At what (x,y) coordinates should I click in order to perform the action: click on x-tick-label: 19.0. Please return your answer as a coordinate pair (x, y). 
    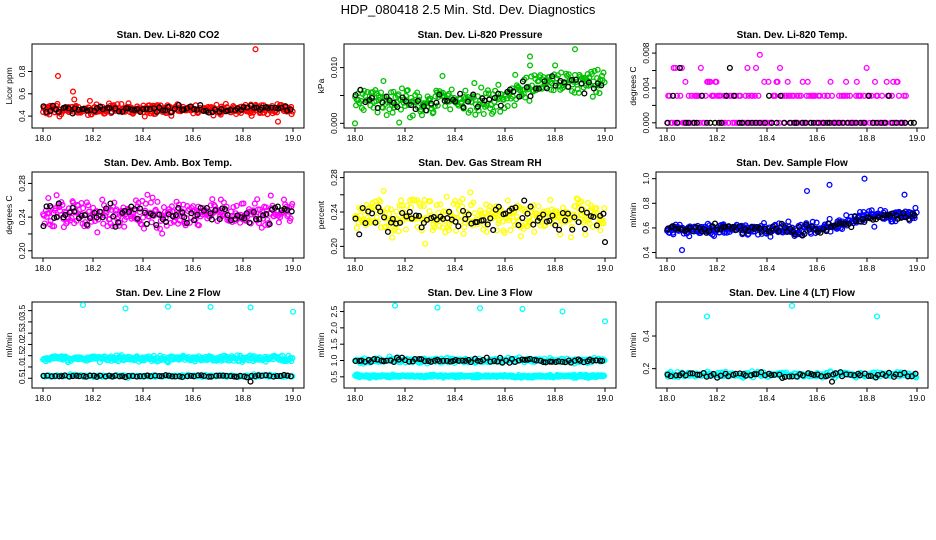
    Looking at the image, I should click on (293, 398).